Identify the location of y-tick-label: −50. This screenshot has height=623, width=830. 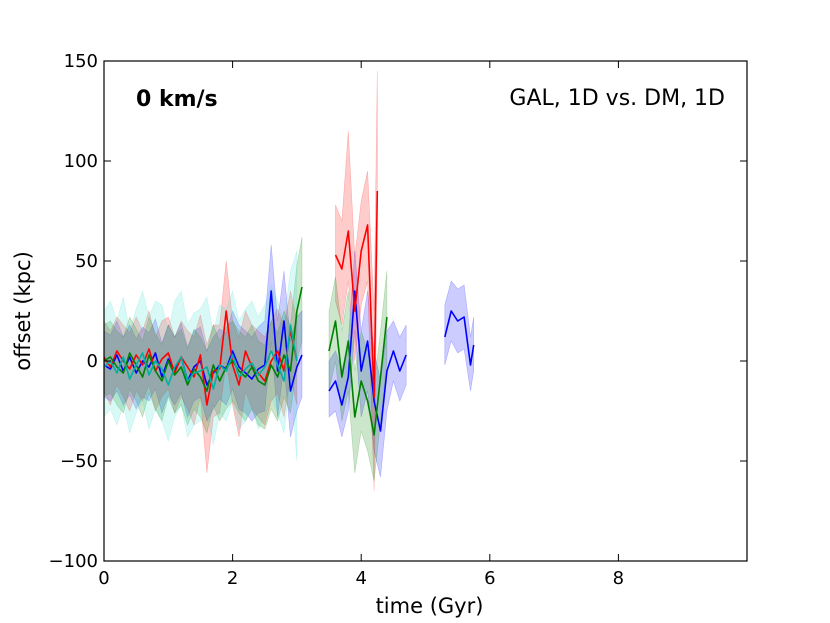
(79, 461).